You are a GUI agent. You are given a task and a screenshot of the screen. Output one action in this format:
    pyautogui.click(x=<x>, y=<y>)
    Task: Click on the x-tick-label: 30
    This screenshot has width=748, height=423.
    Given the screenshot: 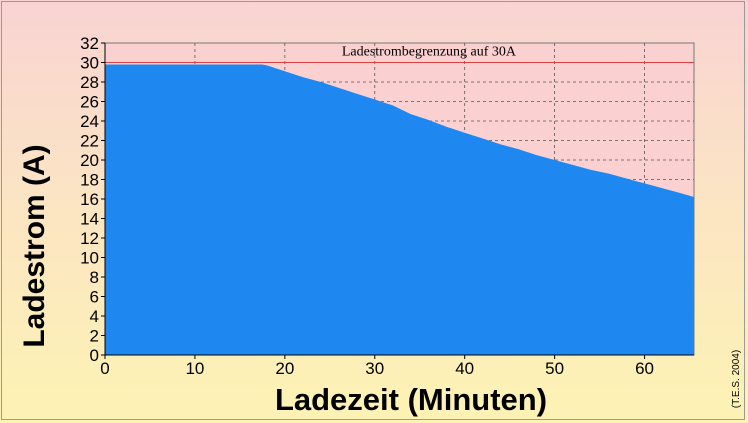 What is the action you would take?
    pyautogui.click(x=374, y=368)
    